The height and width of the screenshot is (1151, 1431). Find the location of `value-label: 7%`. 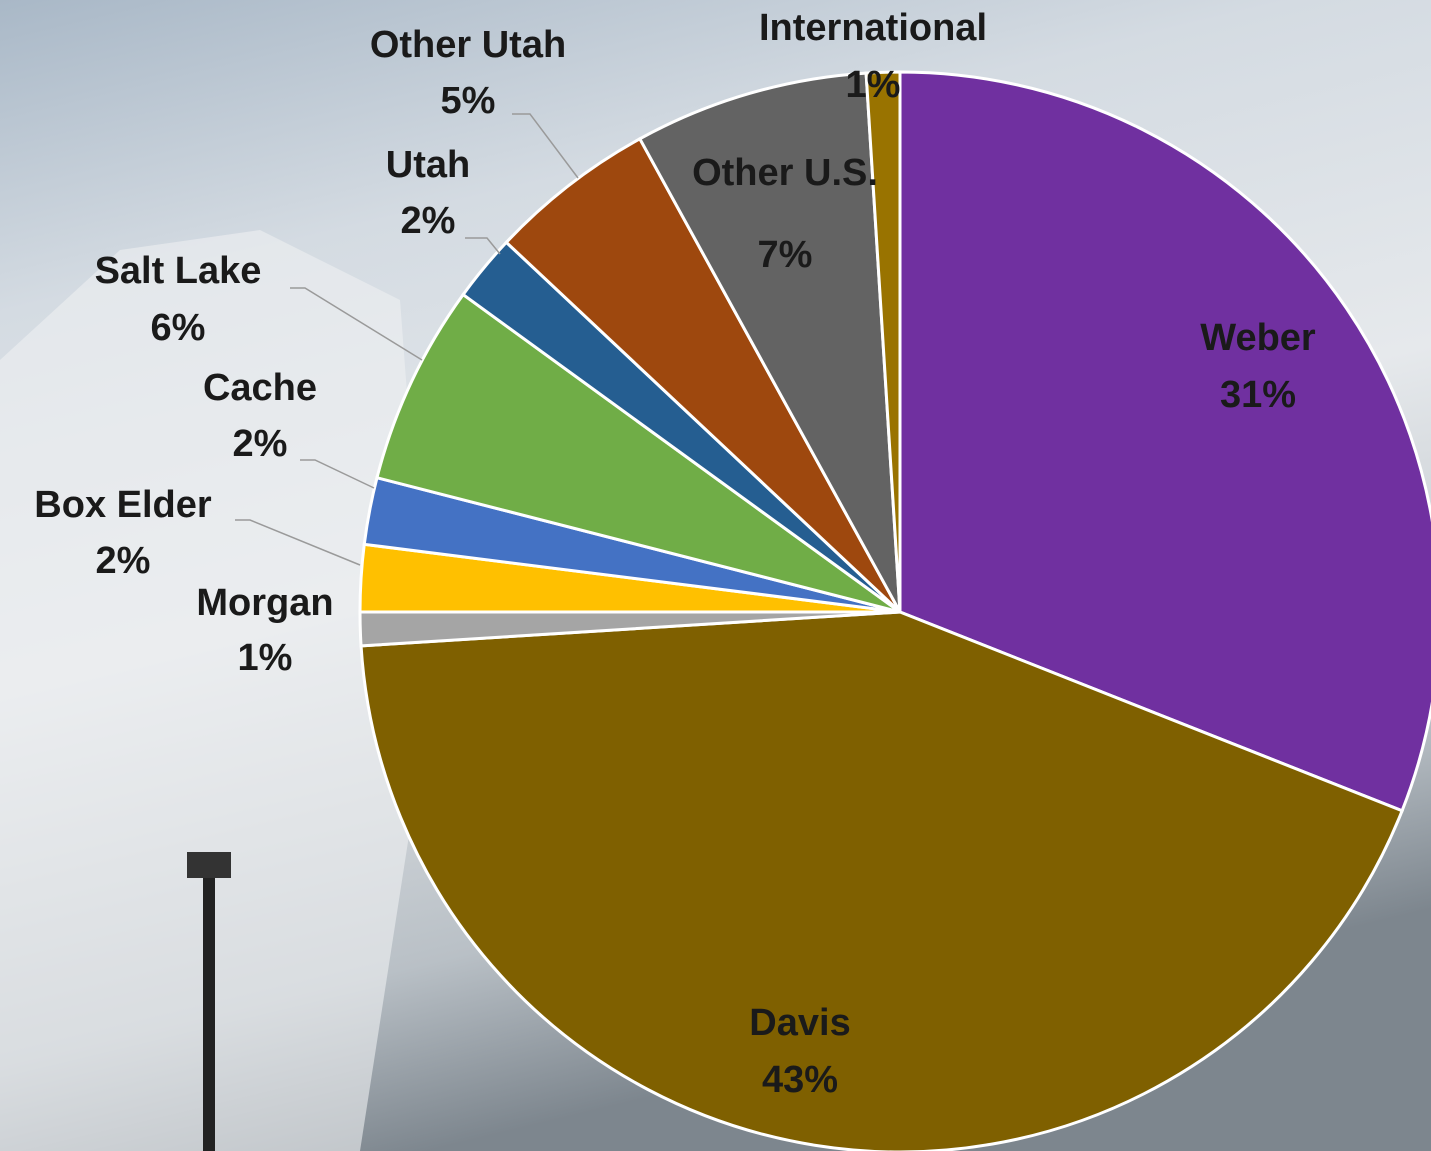

value-label: 7% is located at coordinates (785, 255).